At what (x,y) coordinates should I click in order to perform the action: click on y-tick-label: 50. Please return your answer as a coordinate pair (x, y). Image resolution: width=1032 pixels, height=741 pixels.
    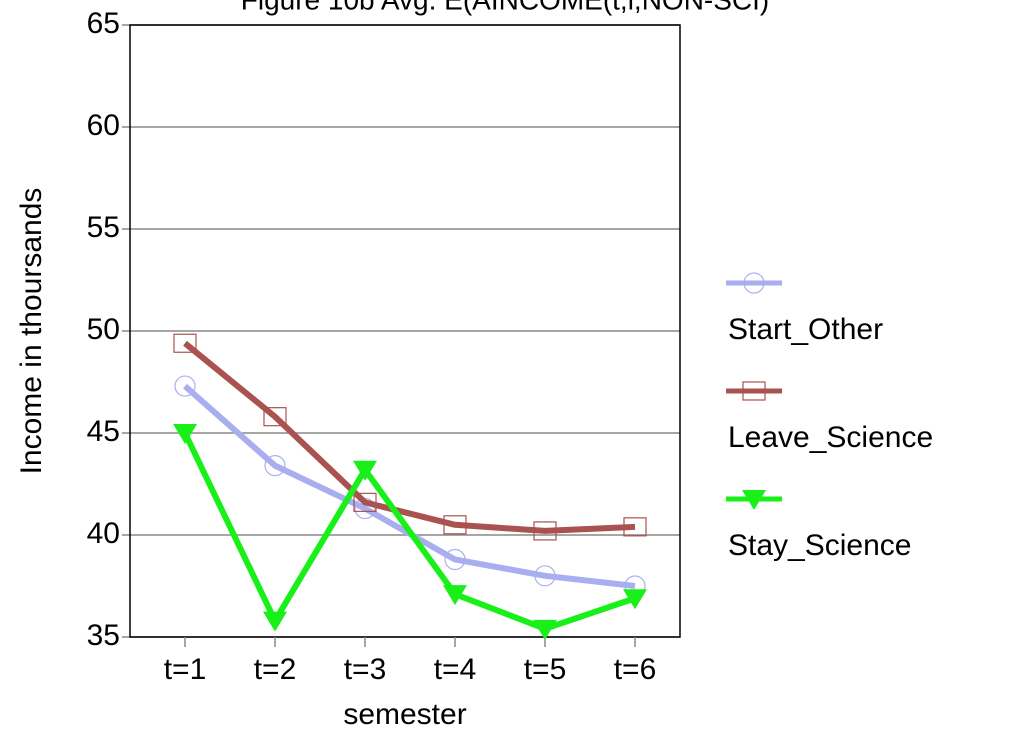
    Looking at the image, I should click on (103, 329).